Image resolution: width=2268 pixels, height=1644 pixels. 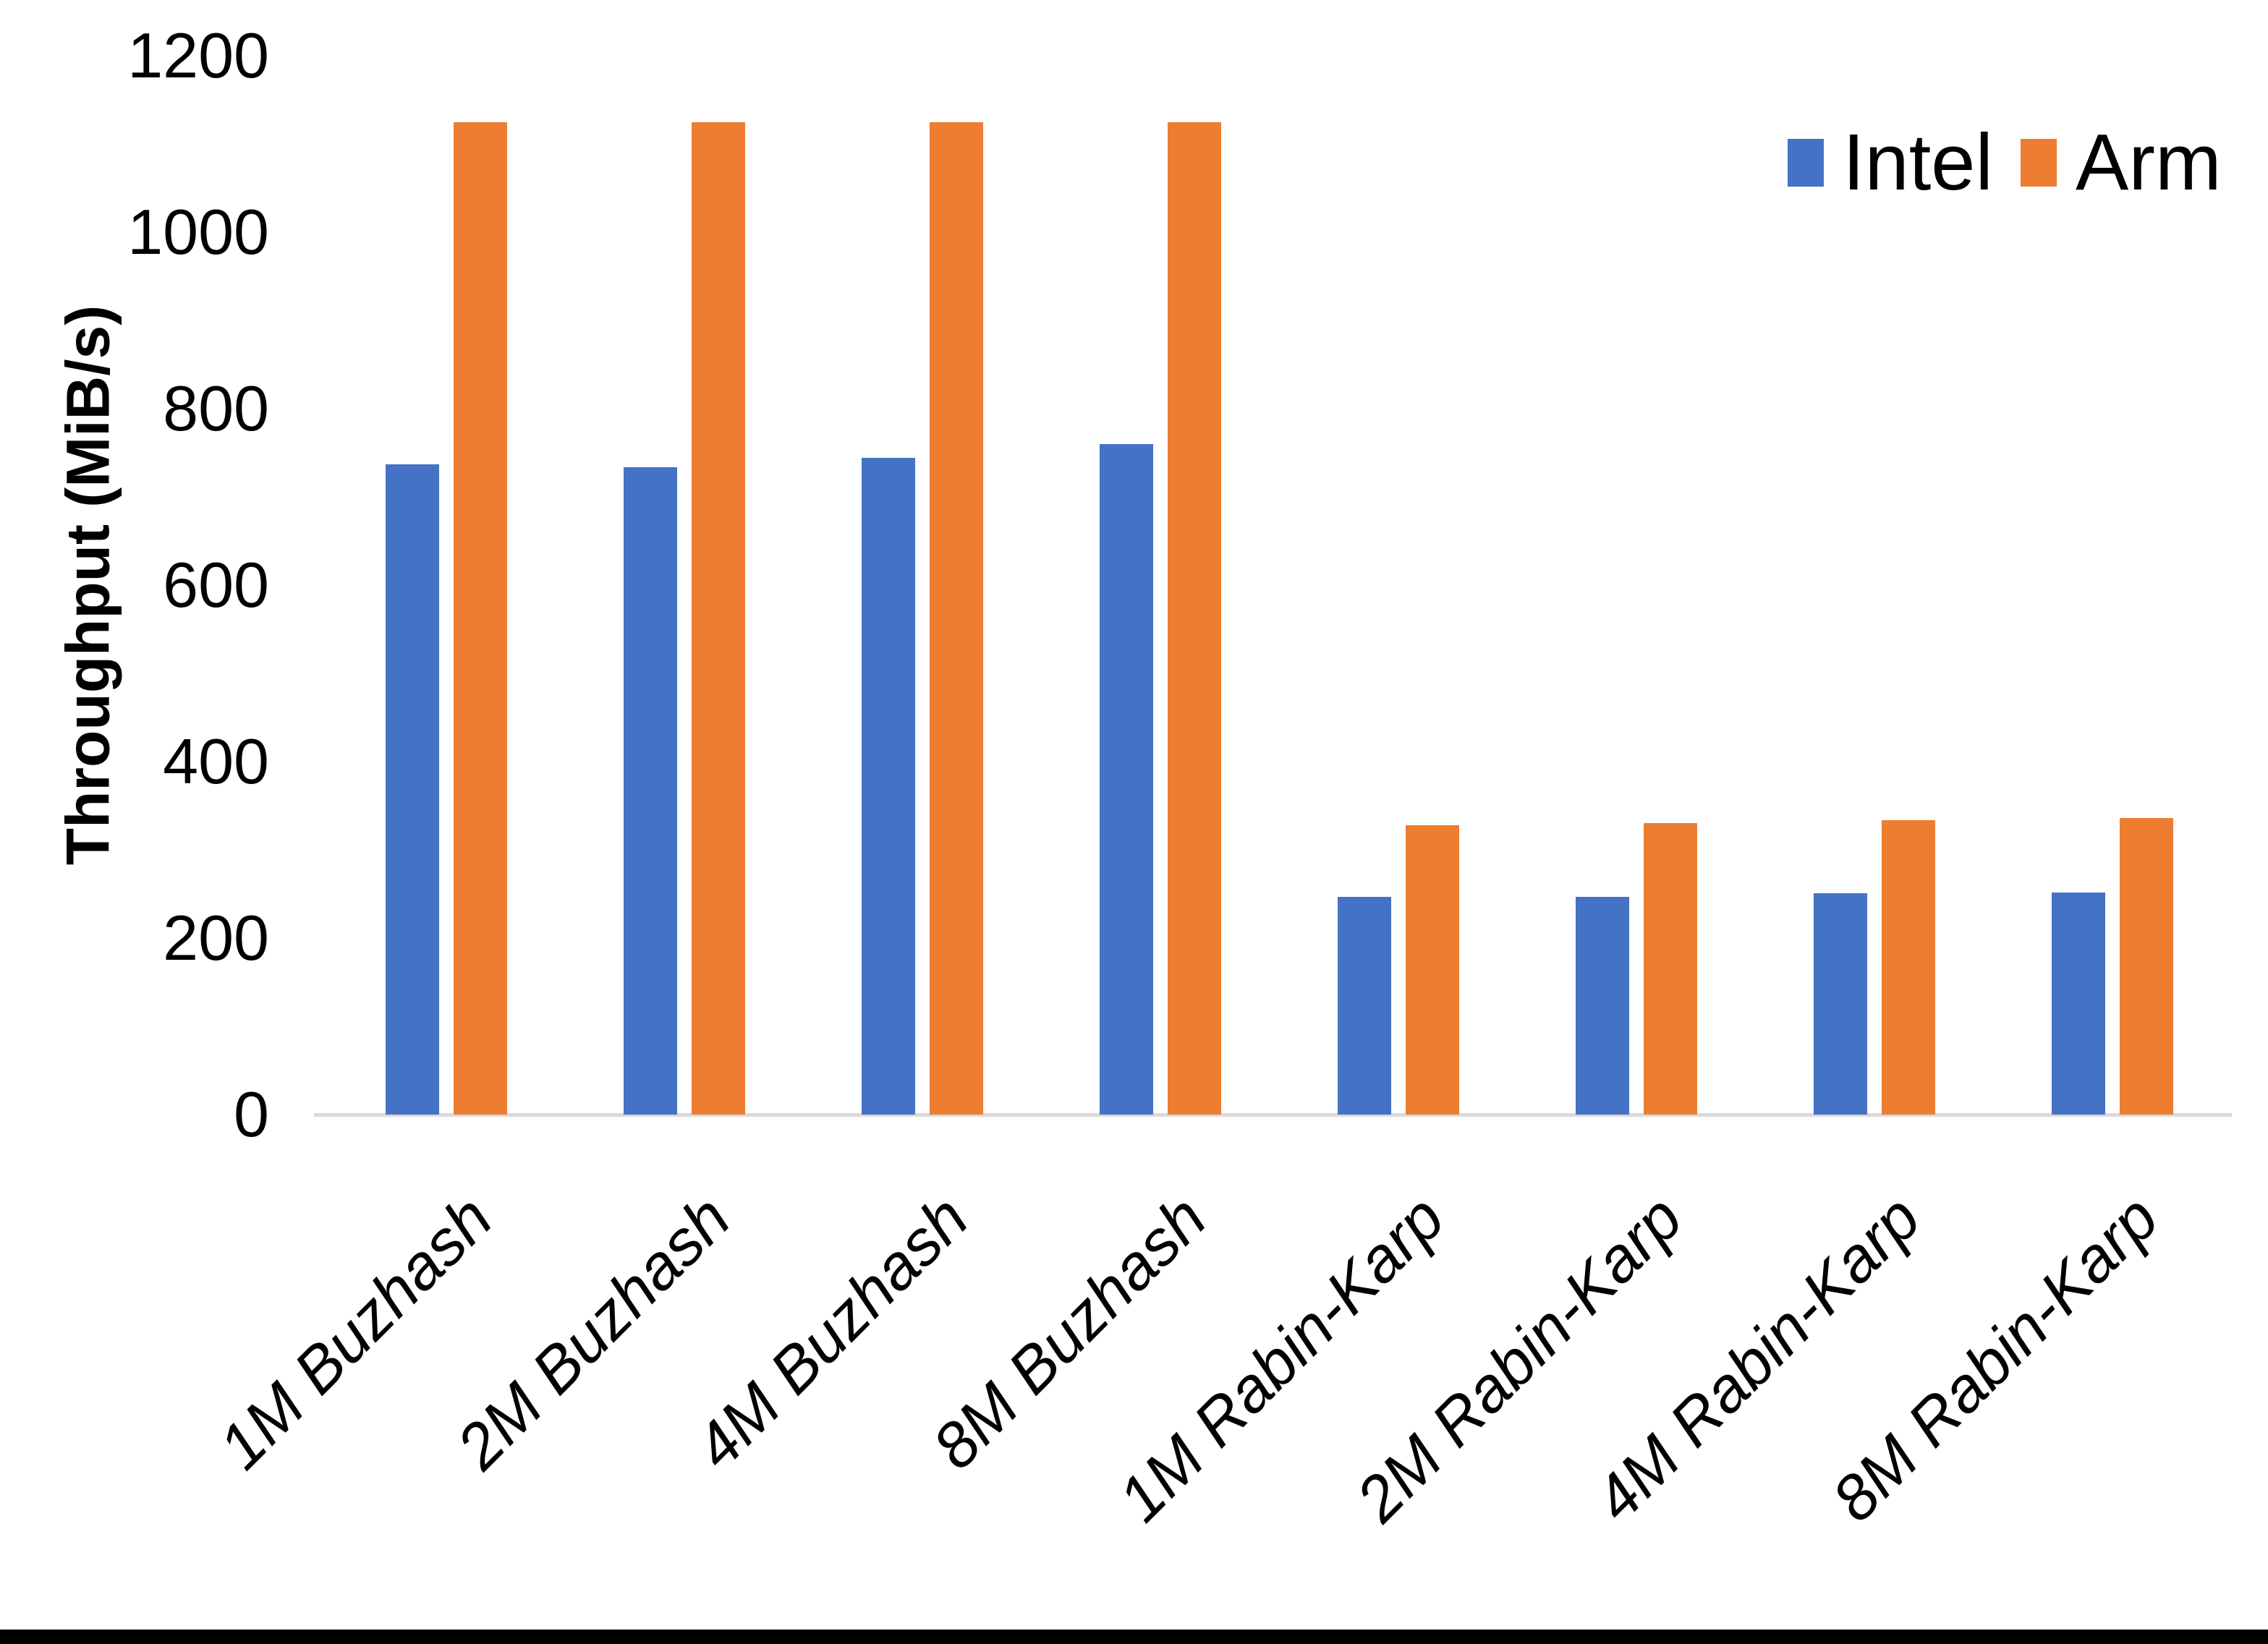 I want to click on legend-swatch-arm, so click(x=2039, y=163).